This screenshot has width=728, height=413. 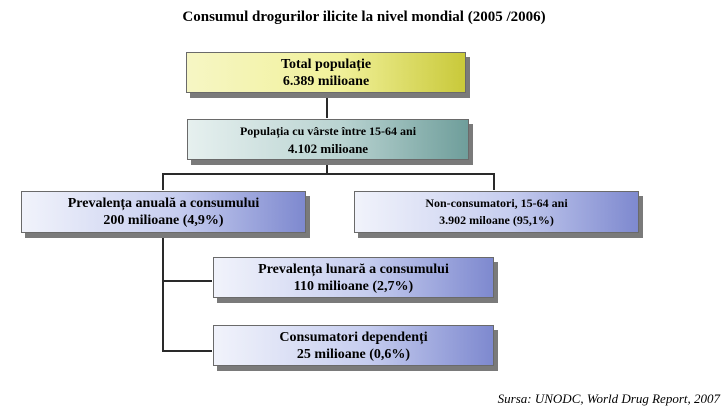 What do you see at coordinates (496, 203) in the screenshot?
I see `node-non-consumers-label: Non-consumatori, 15-64 ani` at bounding box center [496, 203].